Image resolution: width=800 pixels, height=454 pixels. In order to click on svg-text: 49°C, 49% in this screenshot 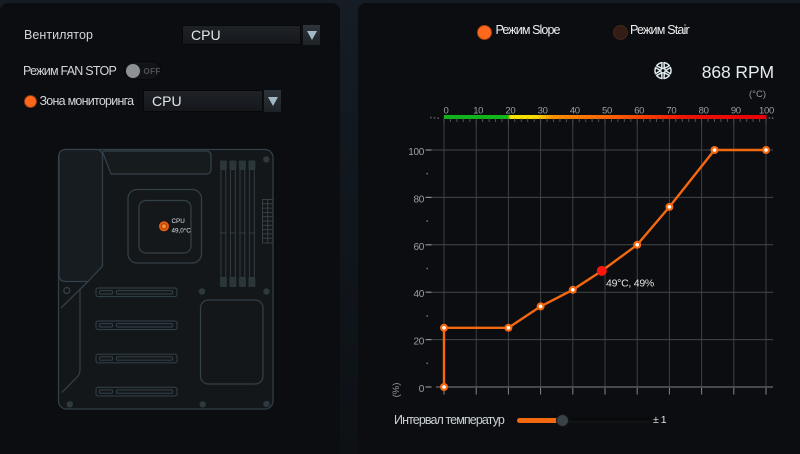, I will do `click(630, 284)`.